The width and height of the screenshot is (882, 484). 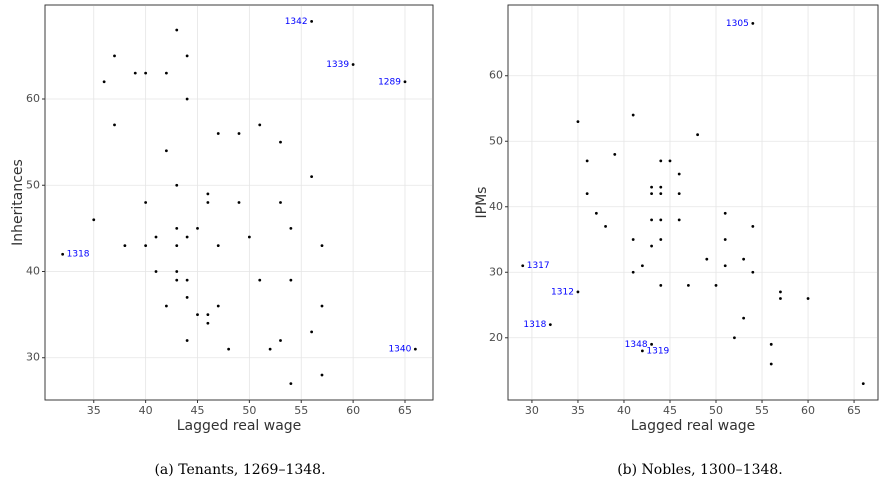 What do you see at coordinates (239, 470) in the screenshot?
I see `caption: (a) Tenants, 1269–1348.` at bounding box center [239, 470].